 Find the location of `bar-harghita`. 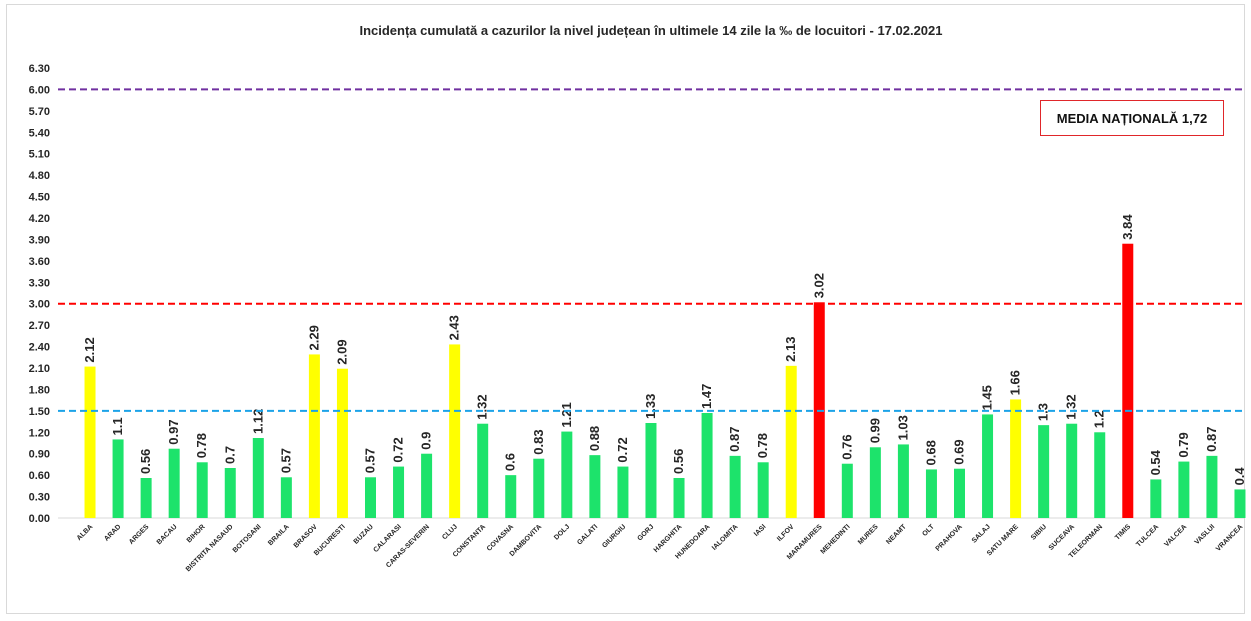

bar-harghita is located at coordinates (679, 498).